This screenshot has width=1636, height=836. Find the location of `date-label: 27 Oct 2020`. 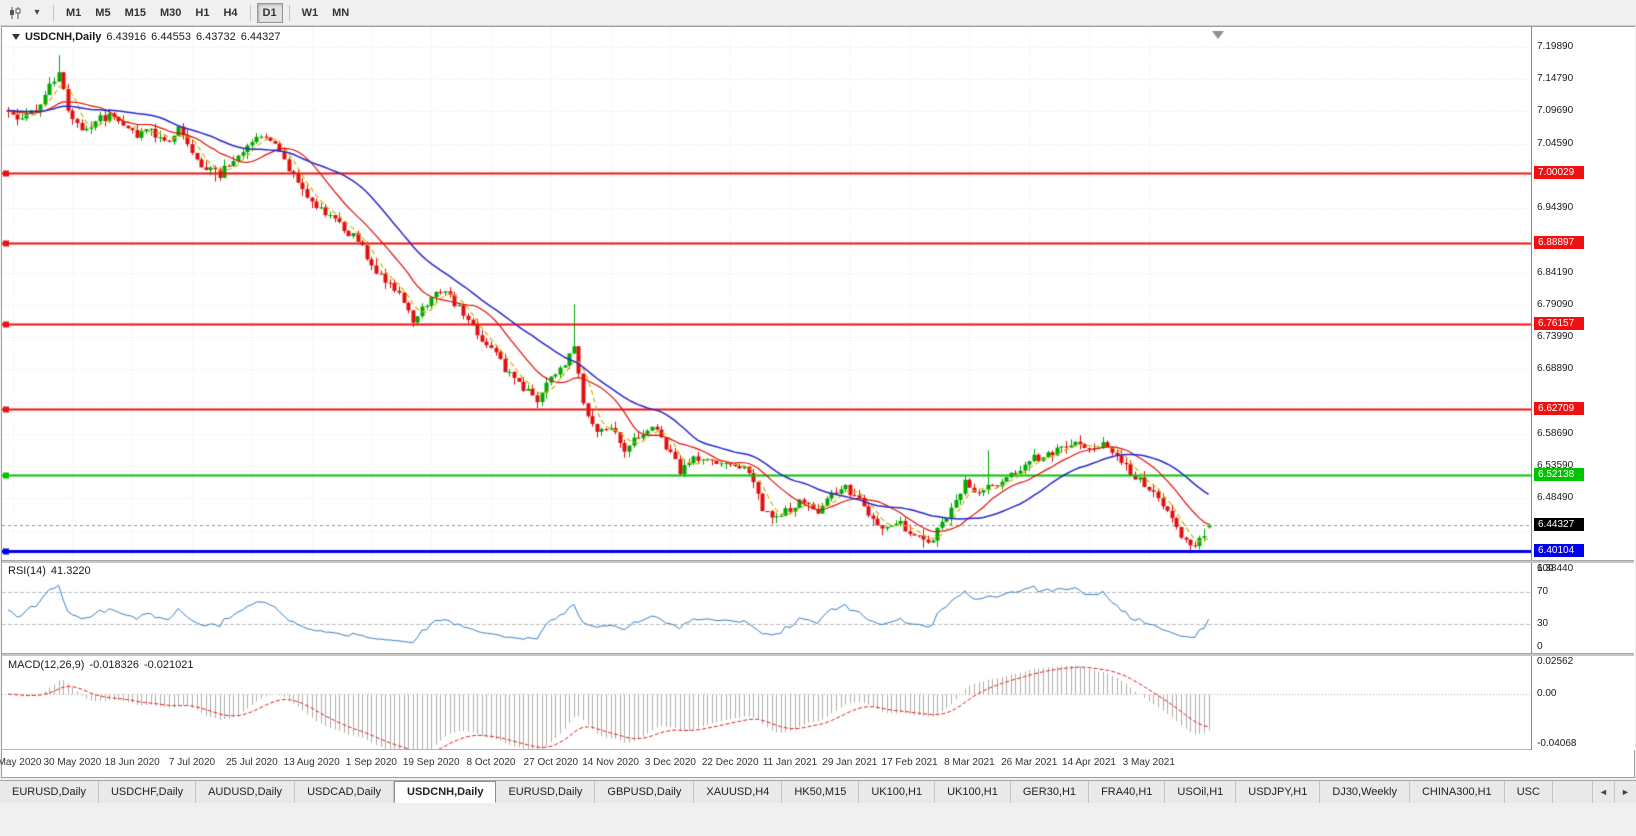

date-label: 27 Oct 2020 is located at coordinates (551, 762).